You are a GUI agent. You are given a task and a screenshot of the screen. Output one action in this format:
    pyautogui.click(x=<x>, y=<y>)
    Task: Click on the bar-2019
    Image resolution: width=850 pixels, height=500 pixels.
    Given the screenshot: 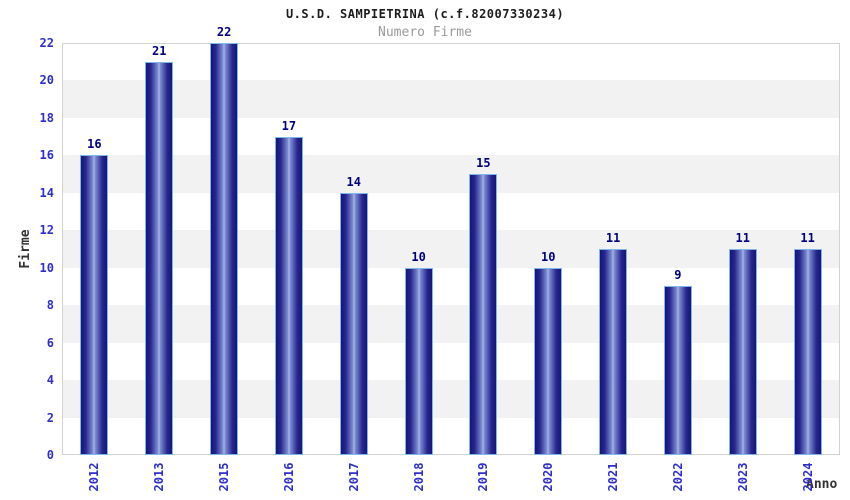 What is the action you would take?
    pyautogui.click(x=483, y=314)
    